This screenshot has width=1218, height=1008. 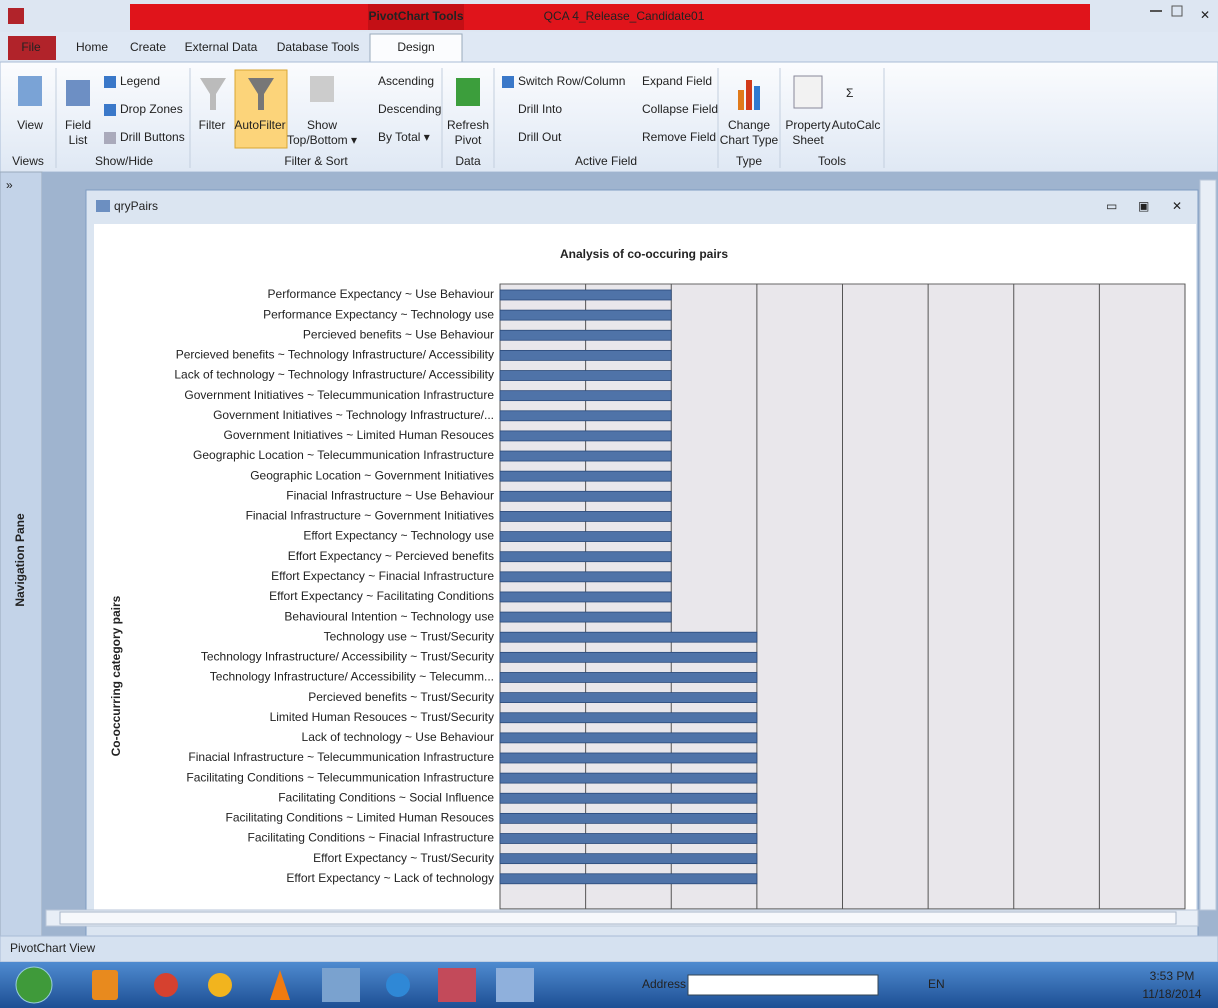 I want to click on ribbon-icons: Σ, so click(x=435, y=109).